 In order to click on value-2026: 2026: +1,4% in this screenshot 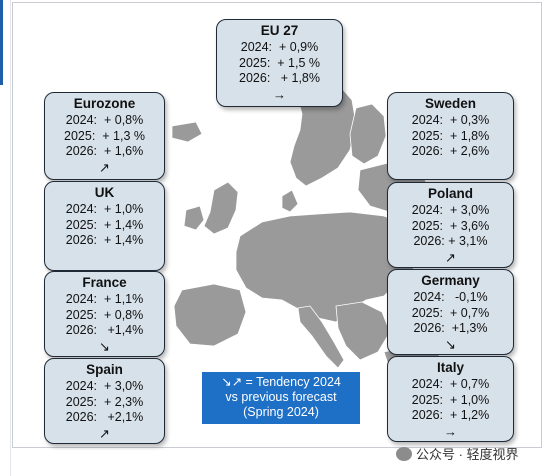, I will do `click(104, 330)`.